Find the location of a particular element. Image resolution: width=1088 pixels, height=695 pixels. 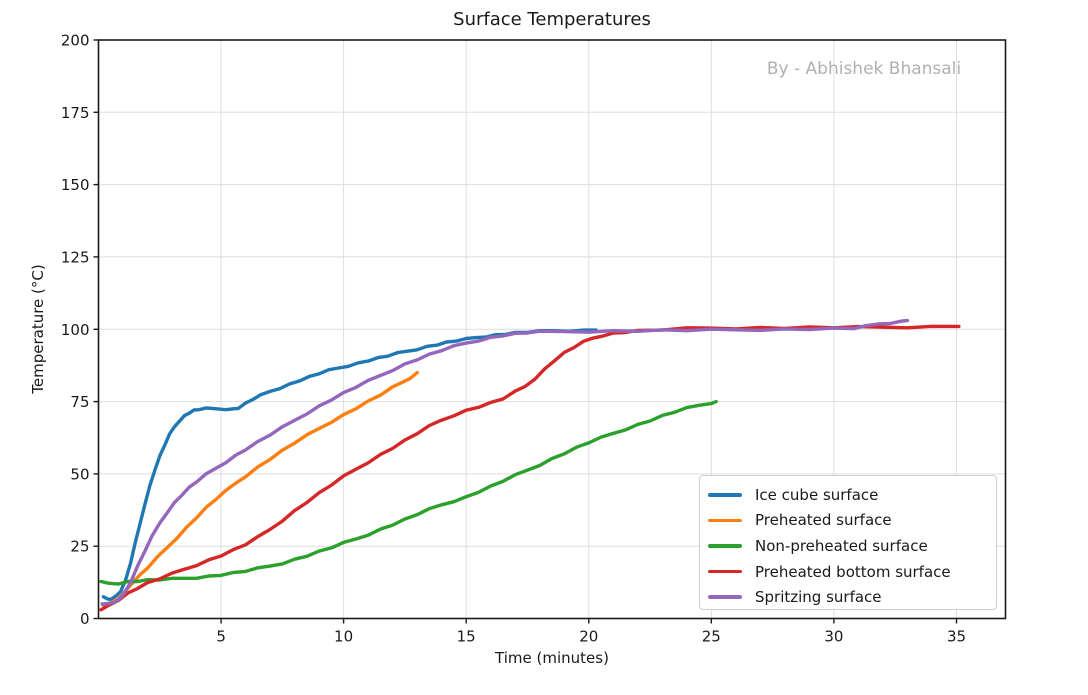

legend-item: Non-preheated surface is located at coordinates (852, 546).